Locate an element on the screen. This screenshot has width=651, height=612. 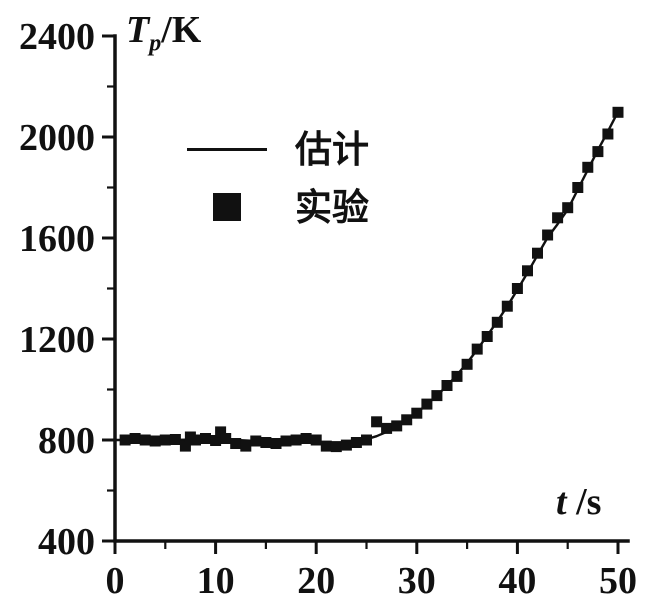
legend-line-icon is located at coordinates (227, 149).